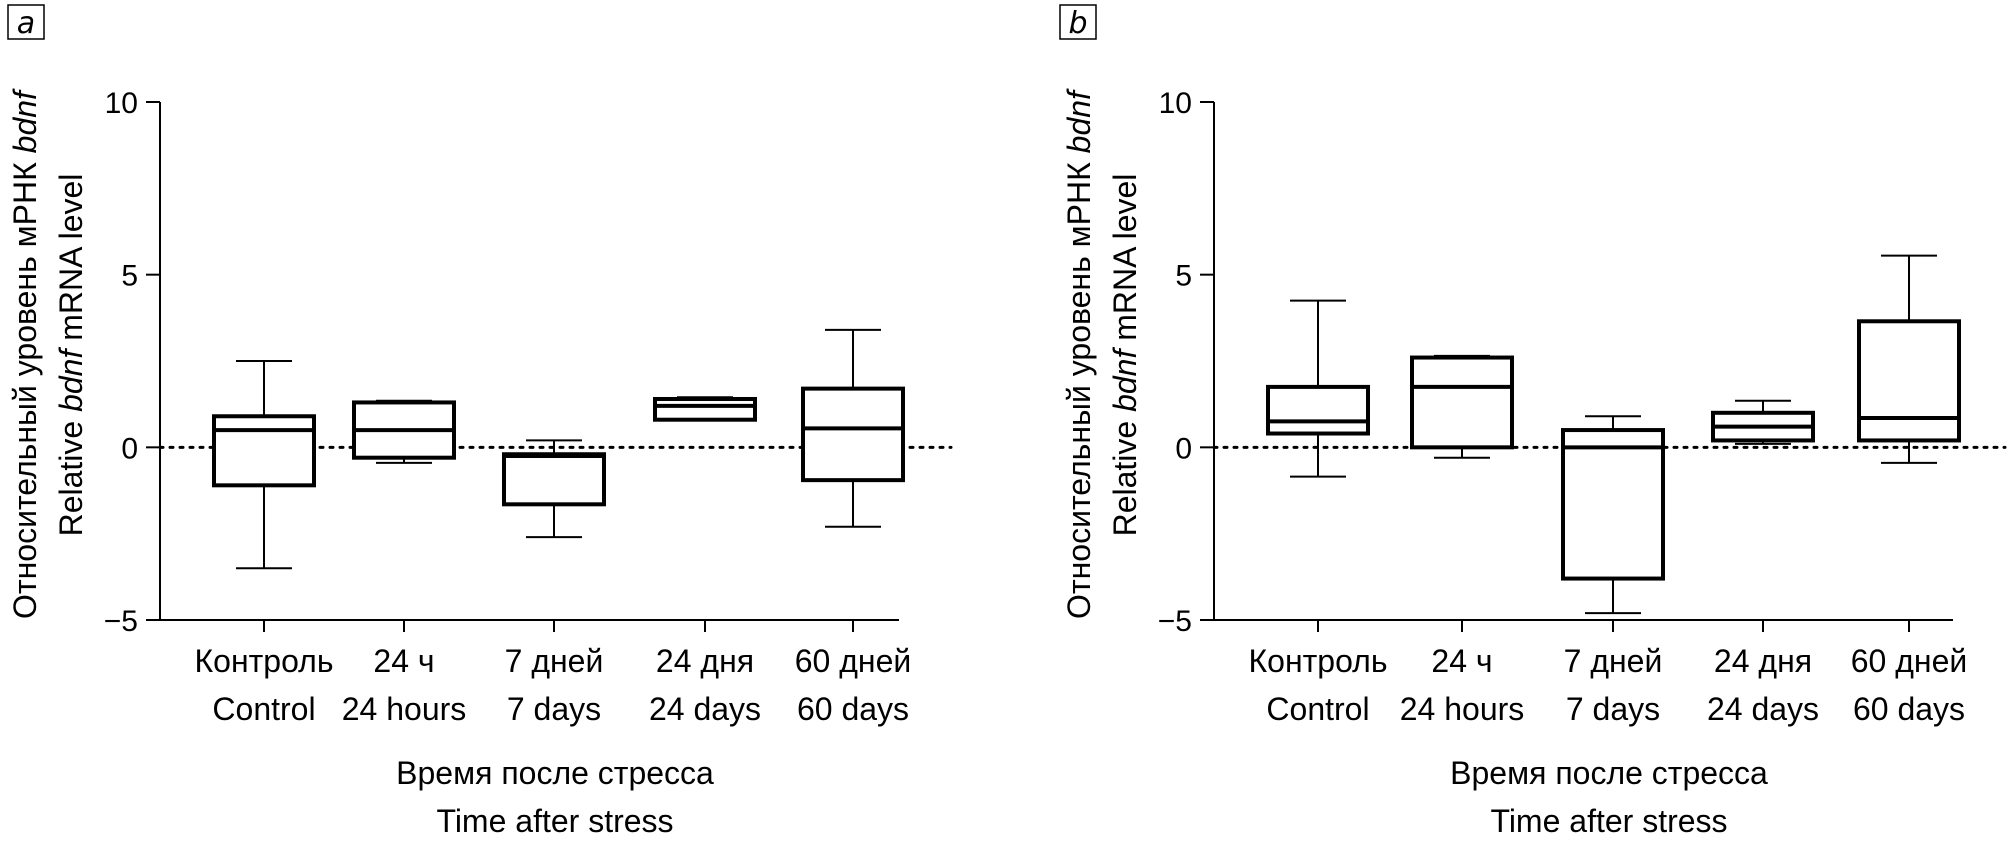 This screenshot has height=845, width=2009. I want to click on panel-label: b, so click(1077, 23).